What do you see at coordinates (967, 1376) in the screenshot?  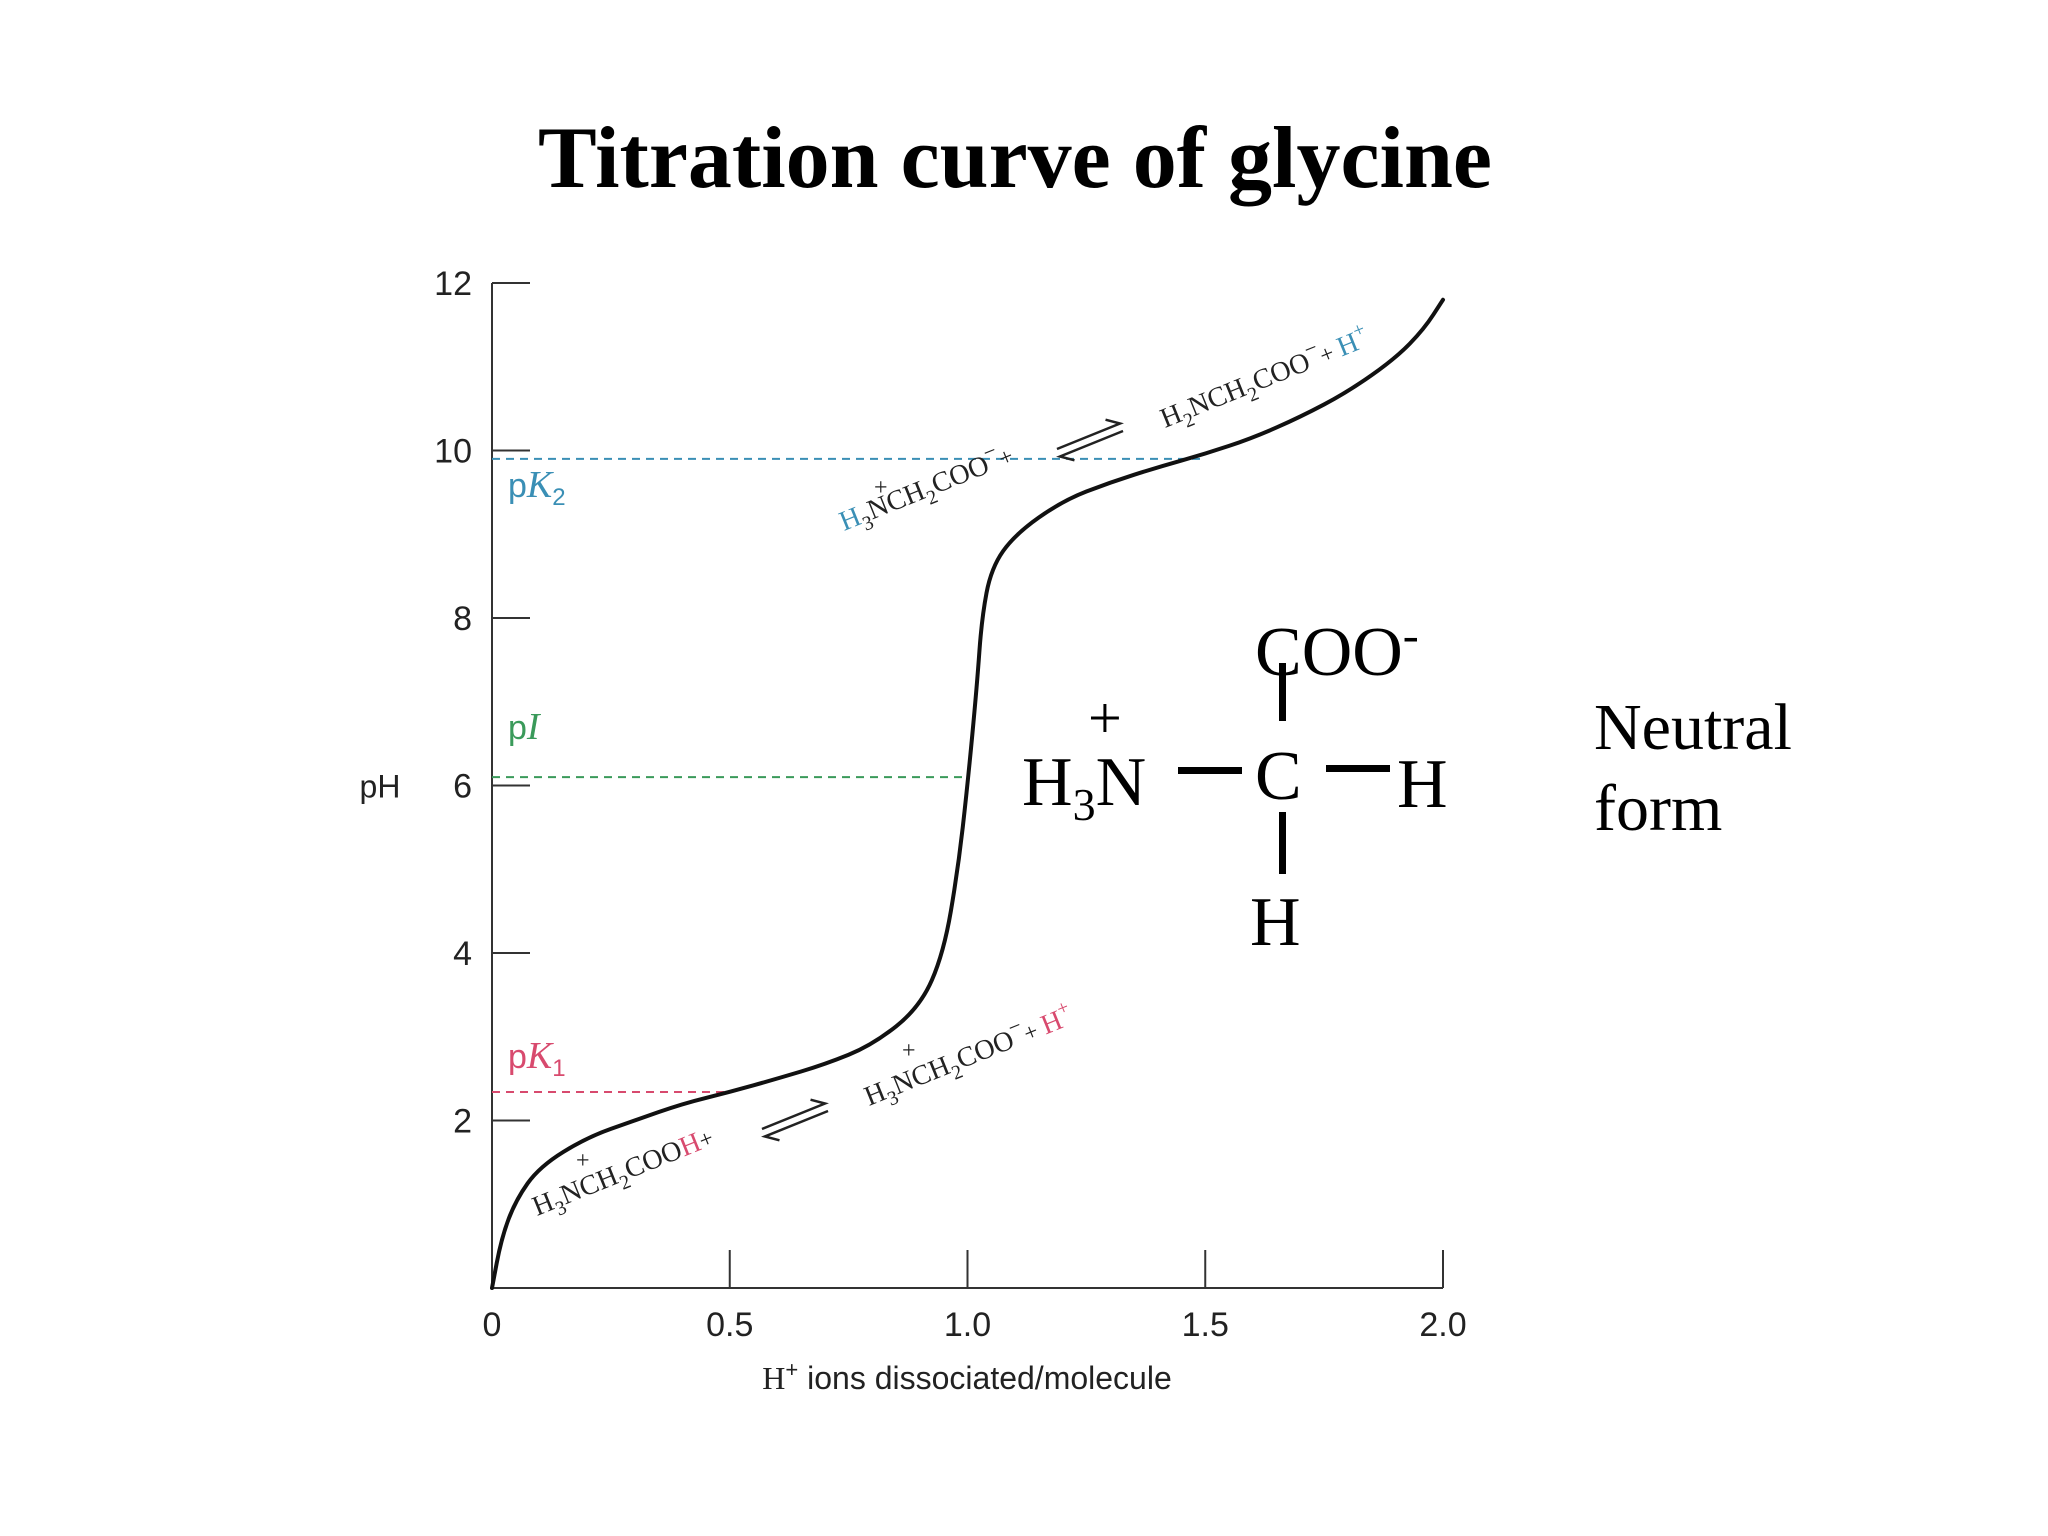 I see `x-axis-label: H+ ions dissociated/molecule` at bounding box center [967, 1376].